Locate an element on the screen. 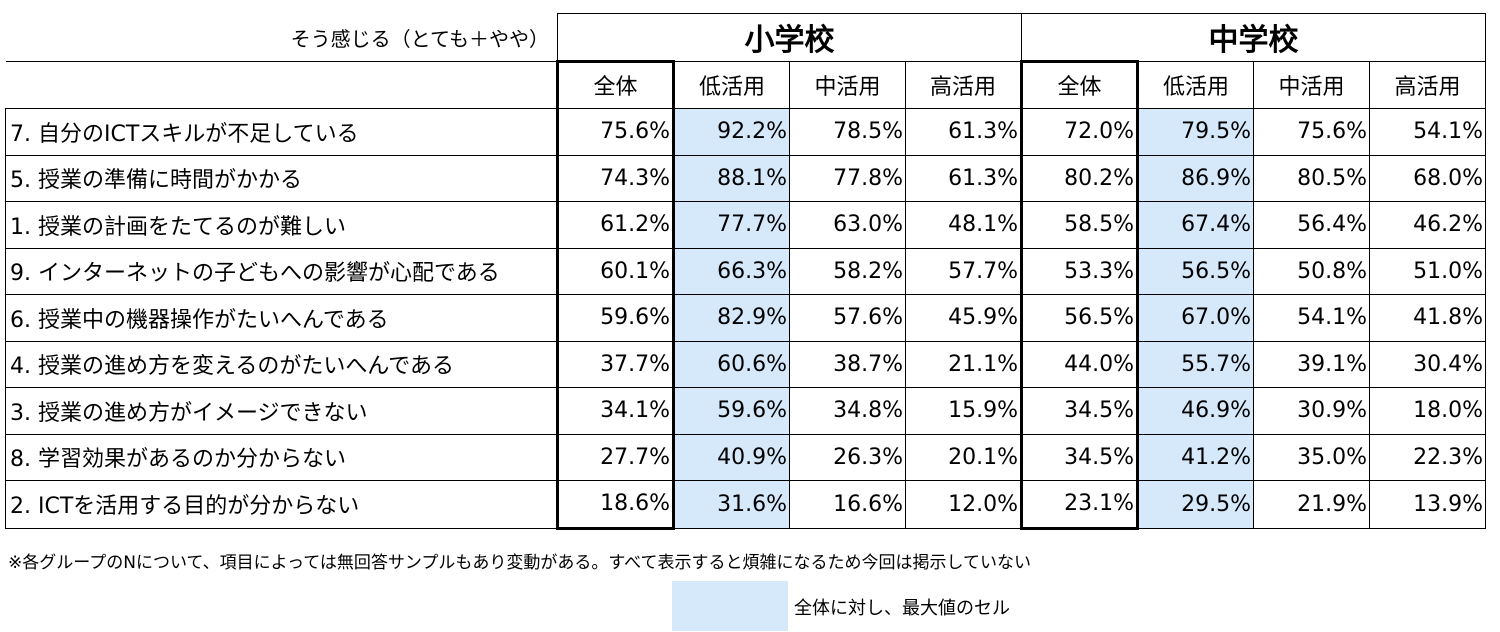 The height and width of the screenshot is (632, 1500). table-cell: 86.9% is located at coordinates (1195, 178).